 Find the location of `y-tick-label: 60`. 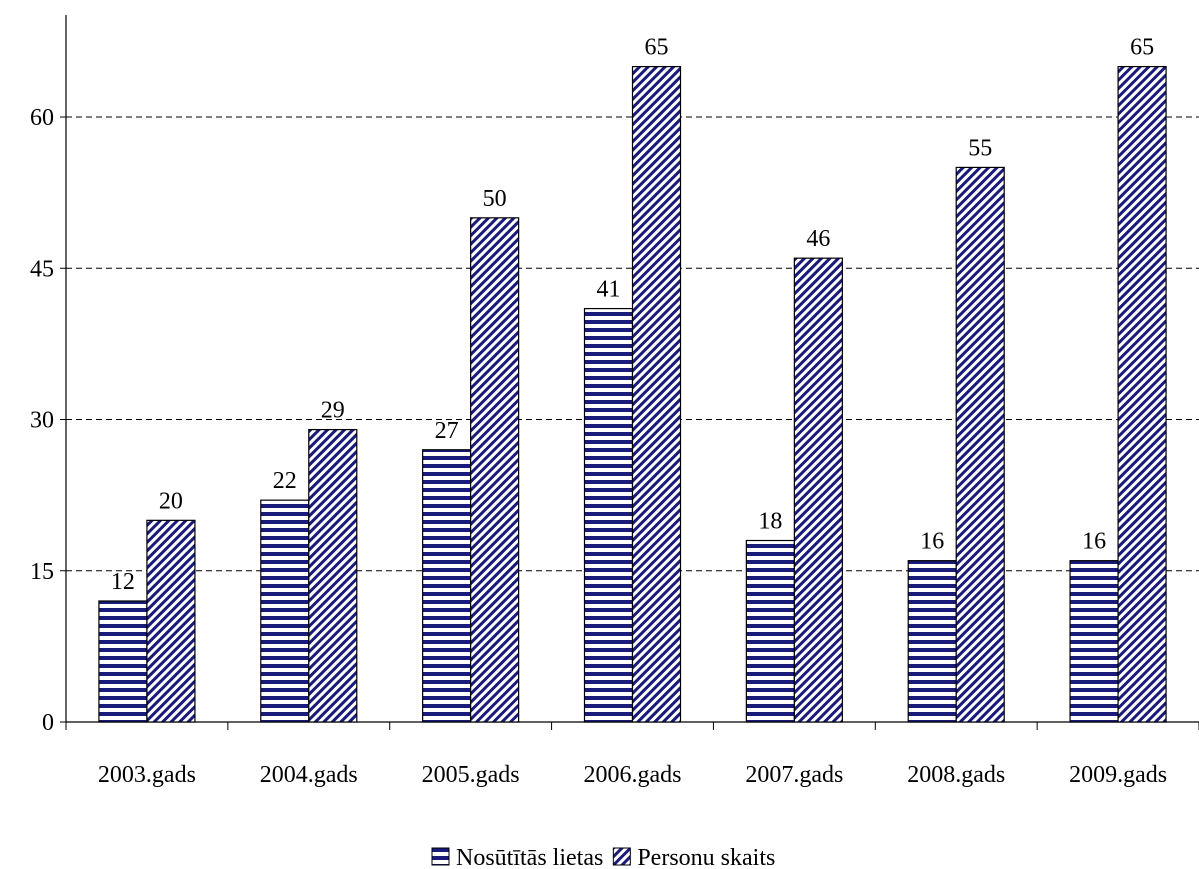

y-tick-label: 60 is located at coordinates (42, 118).